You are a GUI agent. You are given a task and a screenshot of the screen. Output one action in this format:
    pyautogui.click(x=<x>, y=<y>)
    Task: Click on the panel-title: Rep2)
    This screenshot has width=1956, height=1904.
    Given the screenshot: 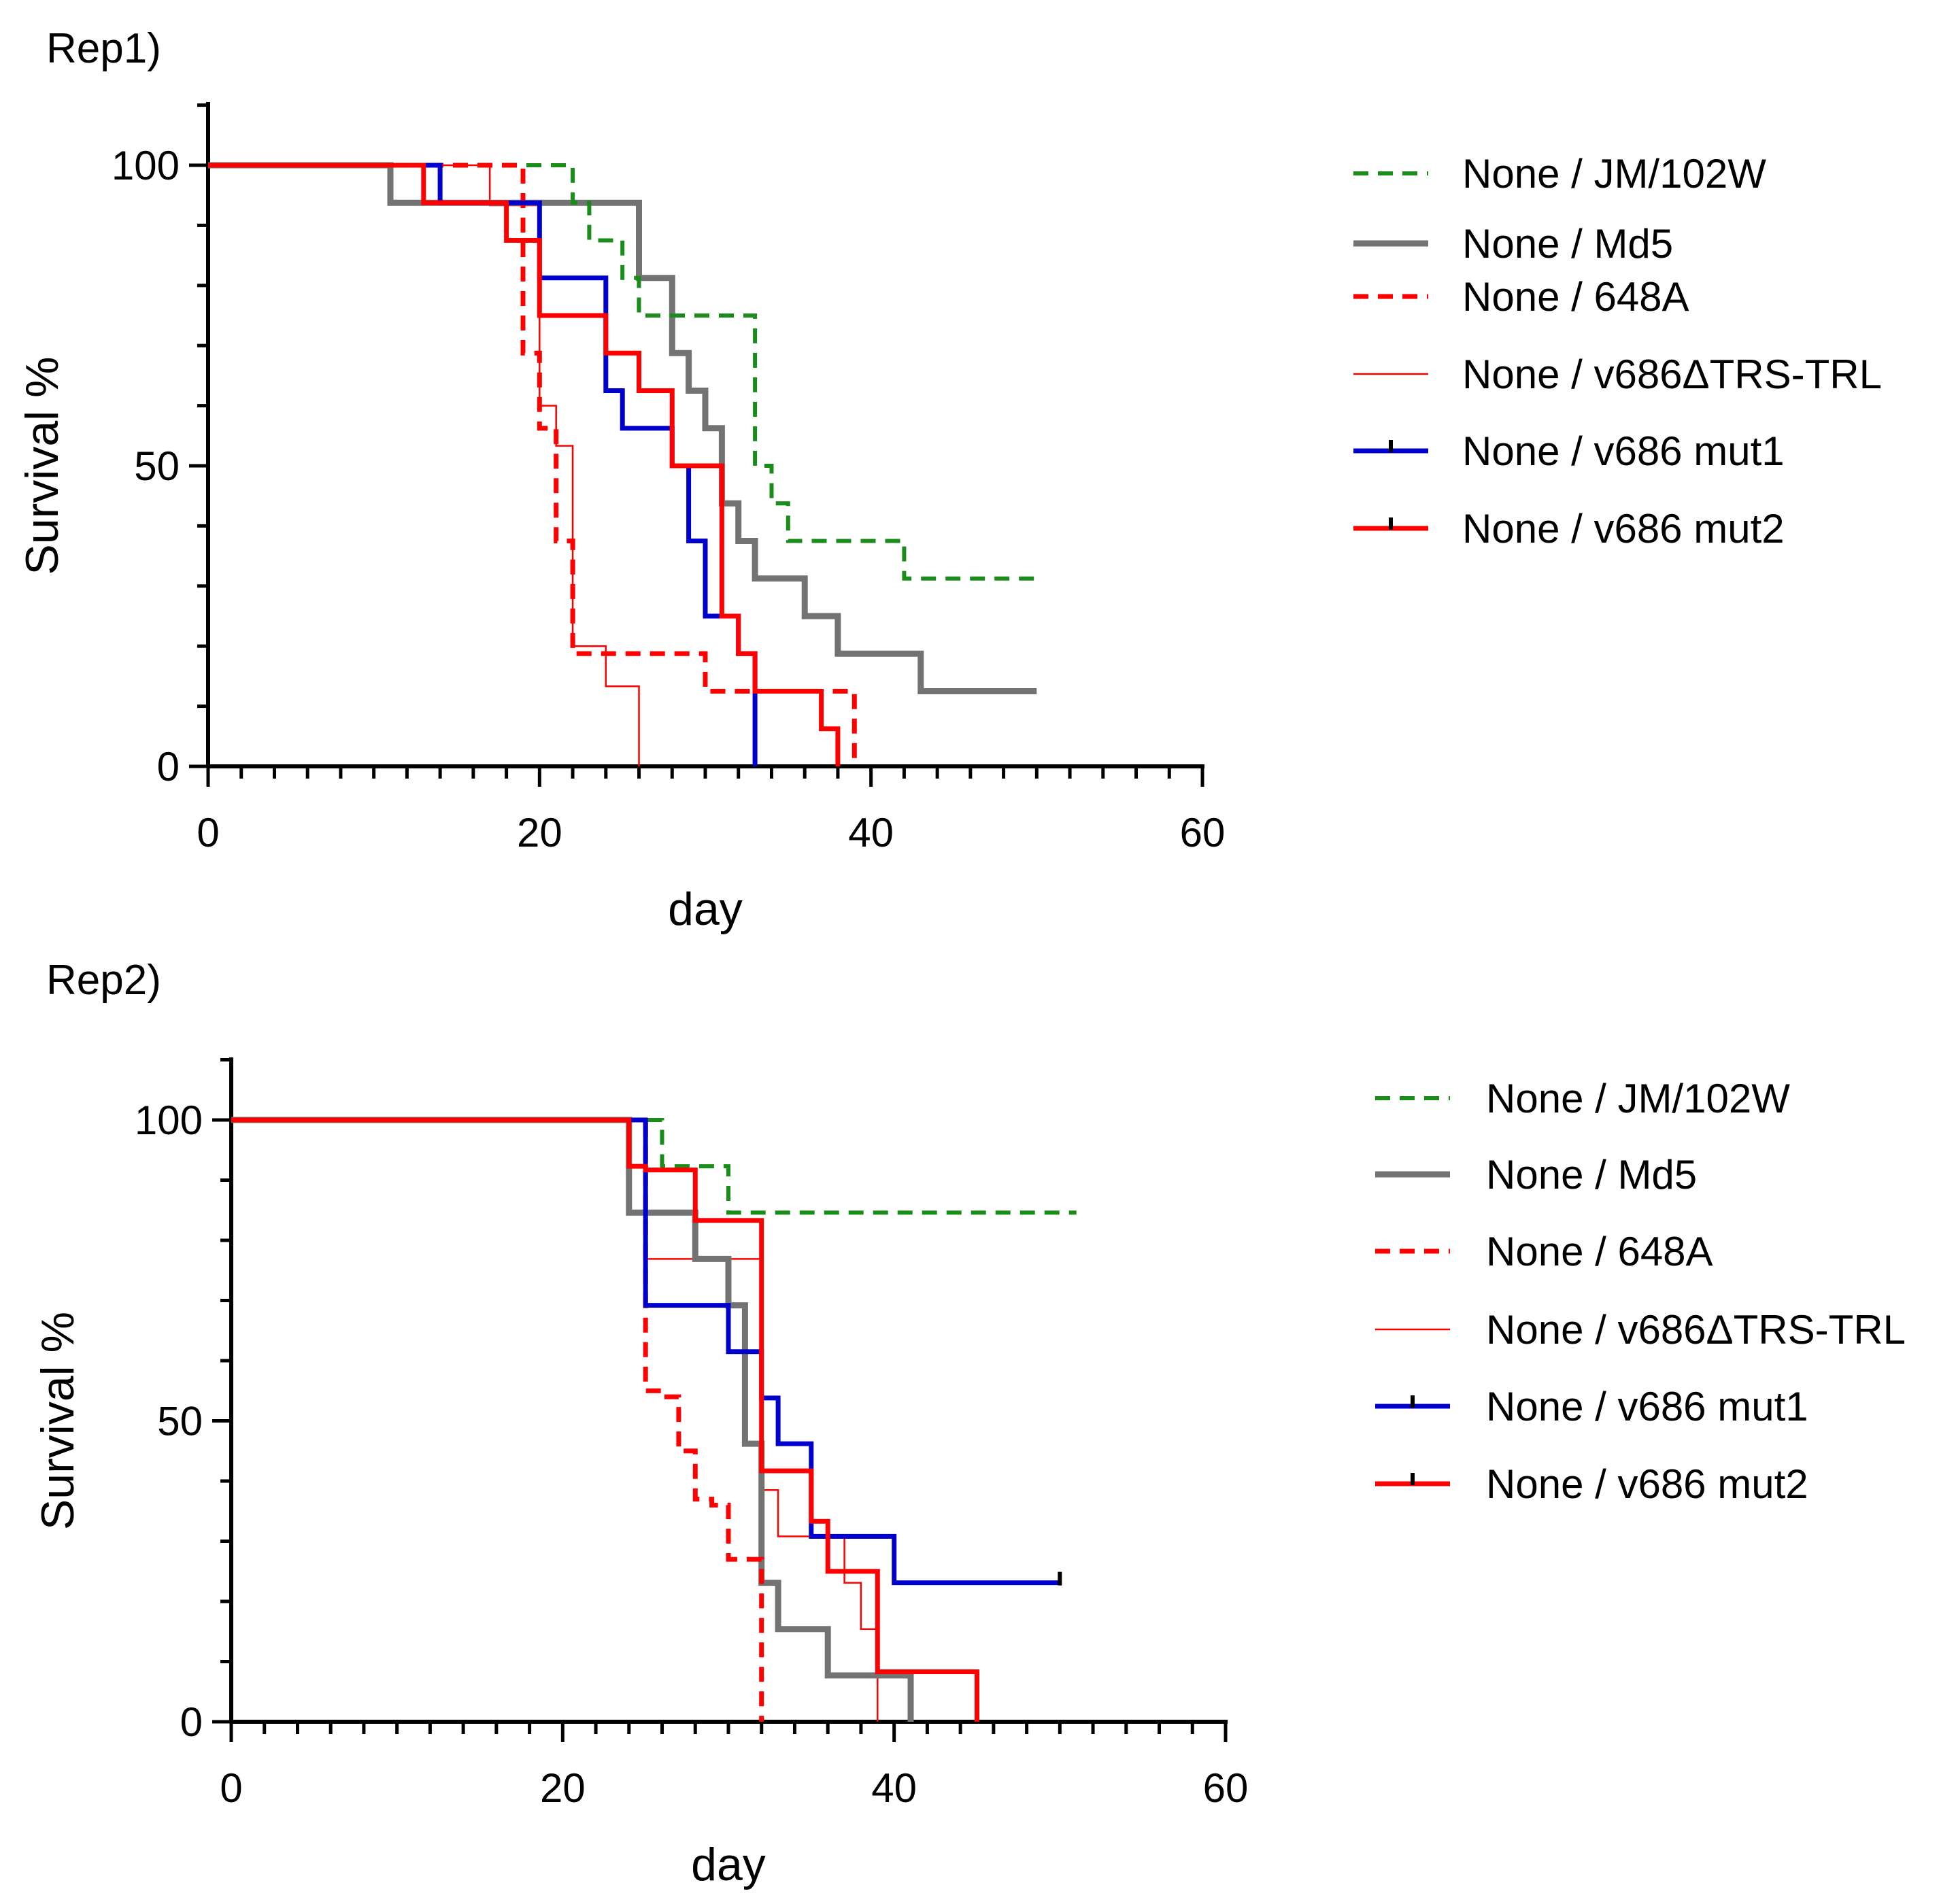 What is the action you would take?
    pyautogui.click(x=103, y=981)
    